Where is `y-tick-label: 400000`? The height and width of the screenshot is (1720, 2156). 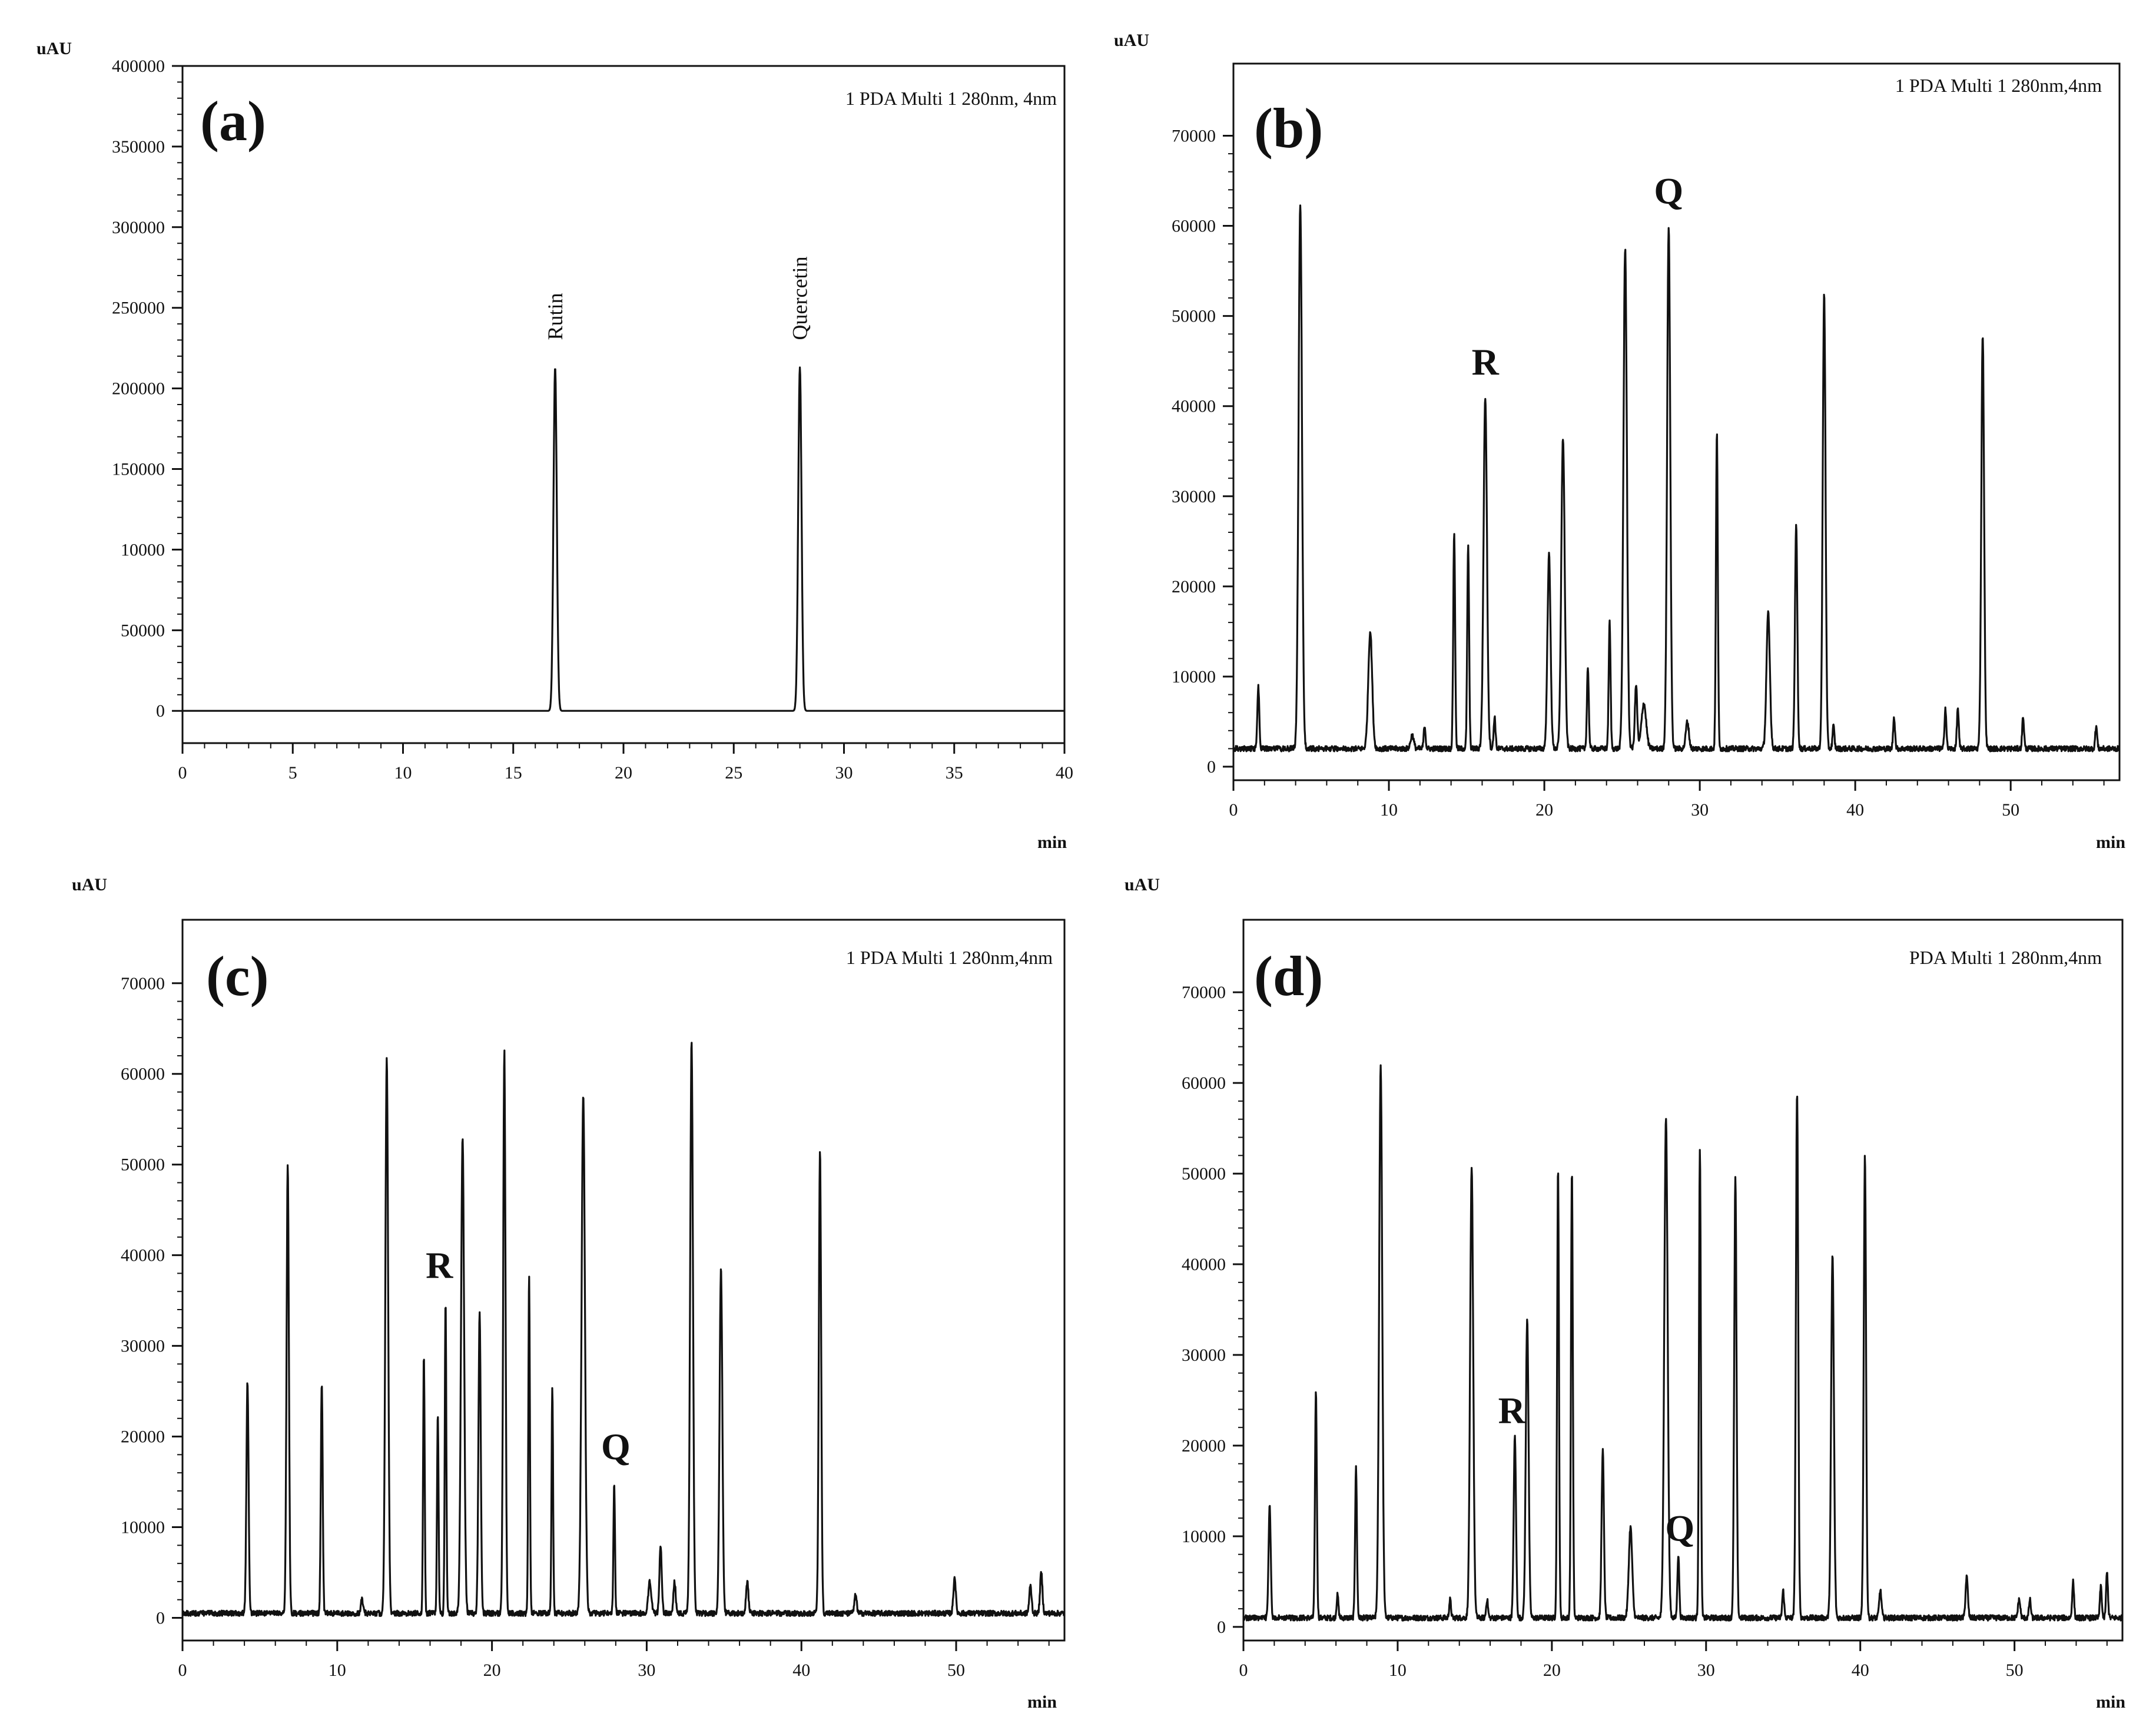
y-tick-label: 400000 is located at coordinates (138, 66).